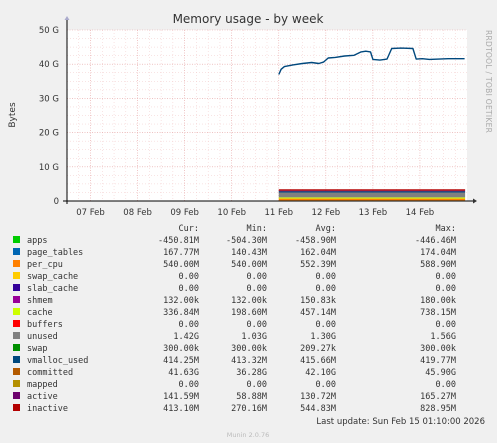  Describe the element at coordinates (438, 349) in the screenshot. I see `legend-max-swap: 300.00k` at that location.